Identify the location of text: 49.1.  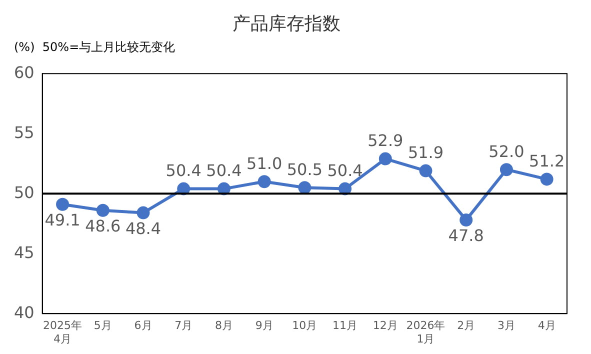
(62, 220).